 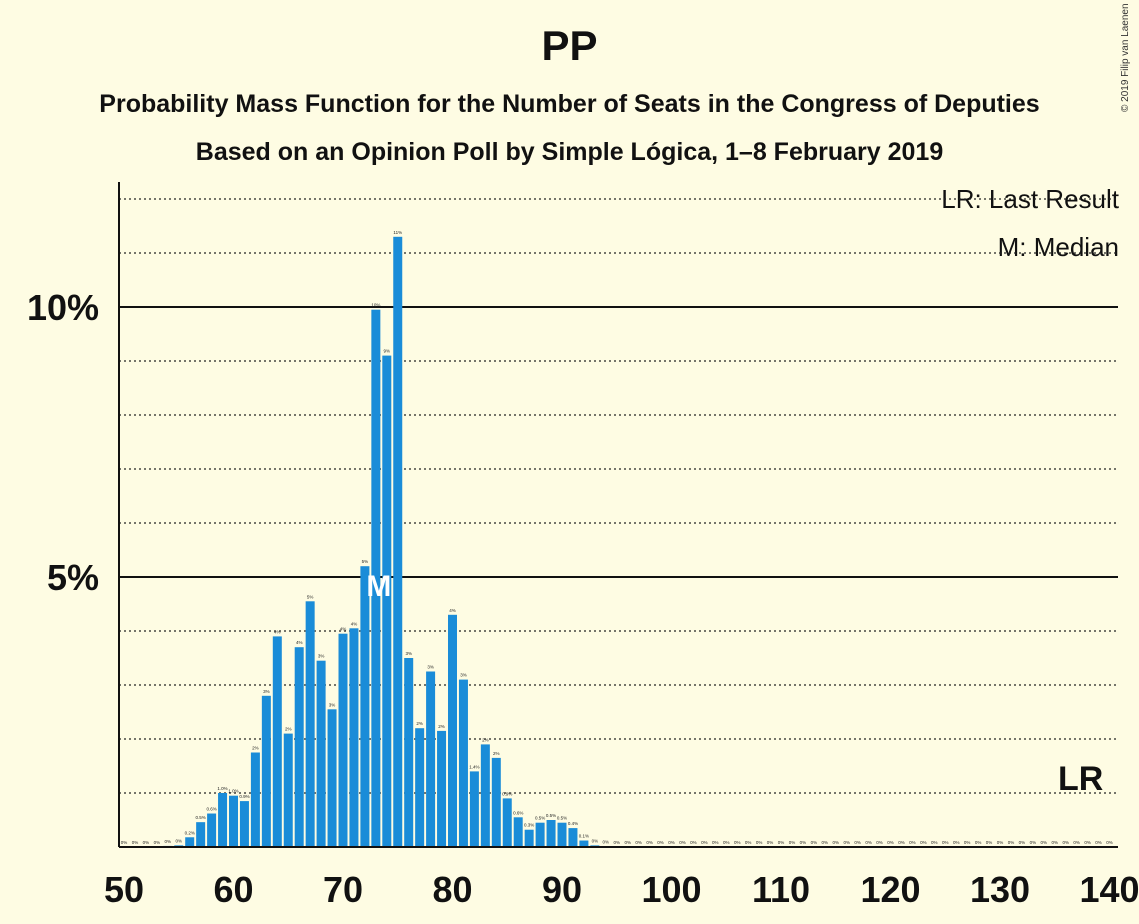 I want to click on data-label-seat-127: 0%, so click(x=967, y=842).